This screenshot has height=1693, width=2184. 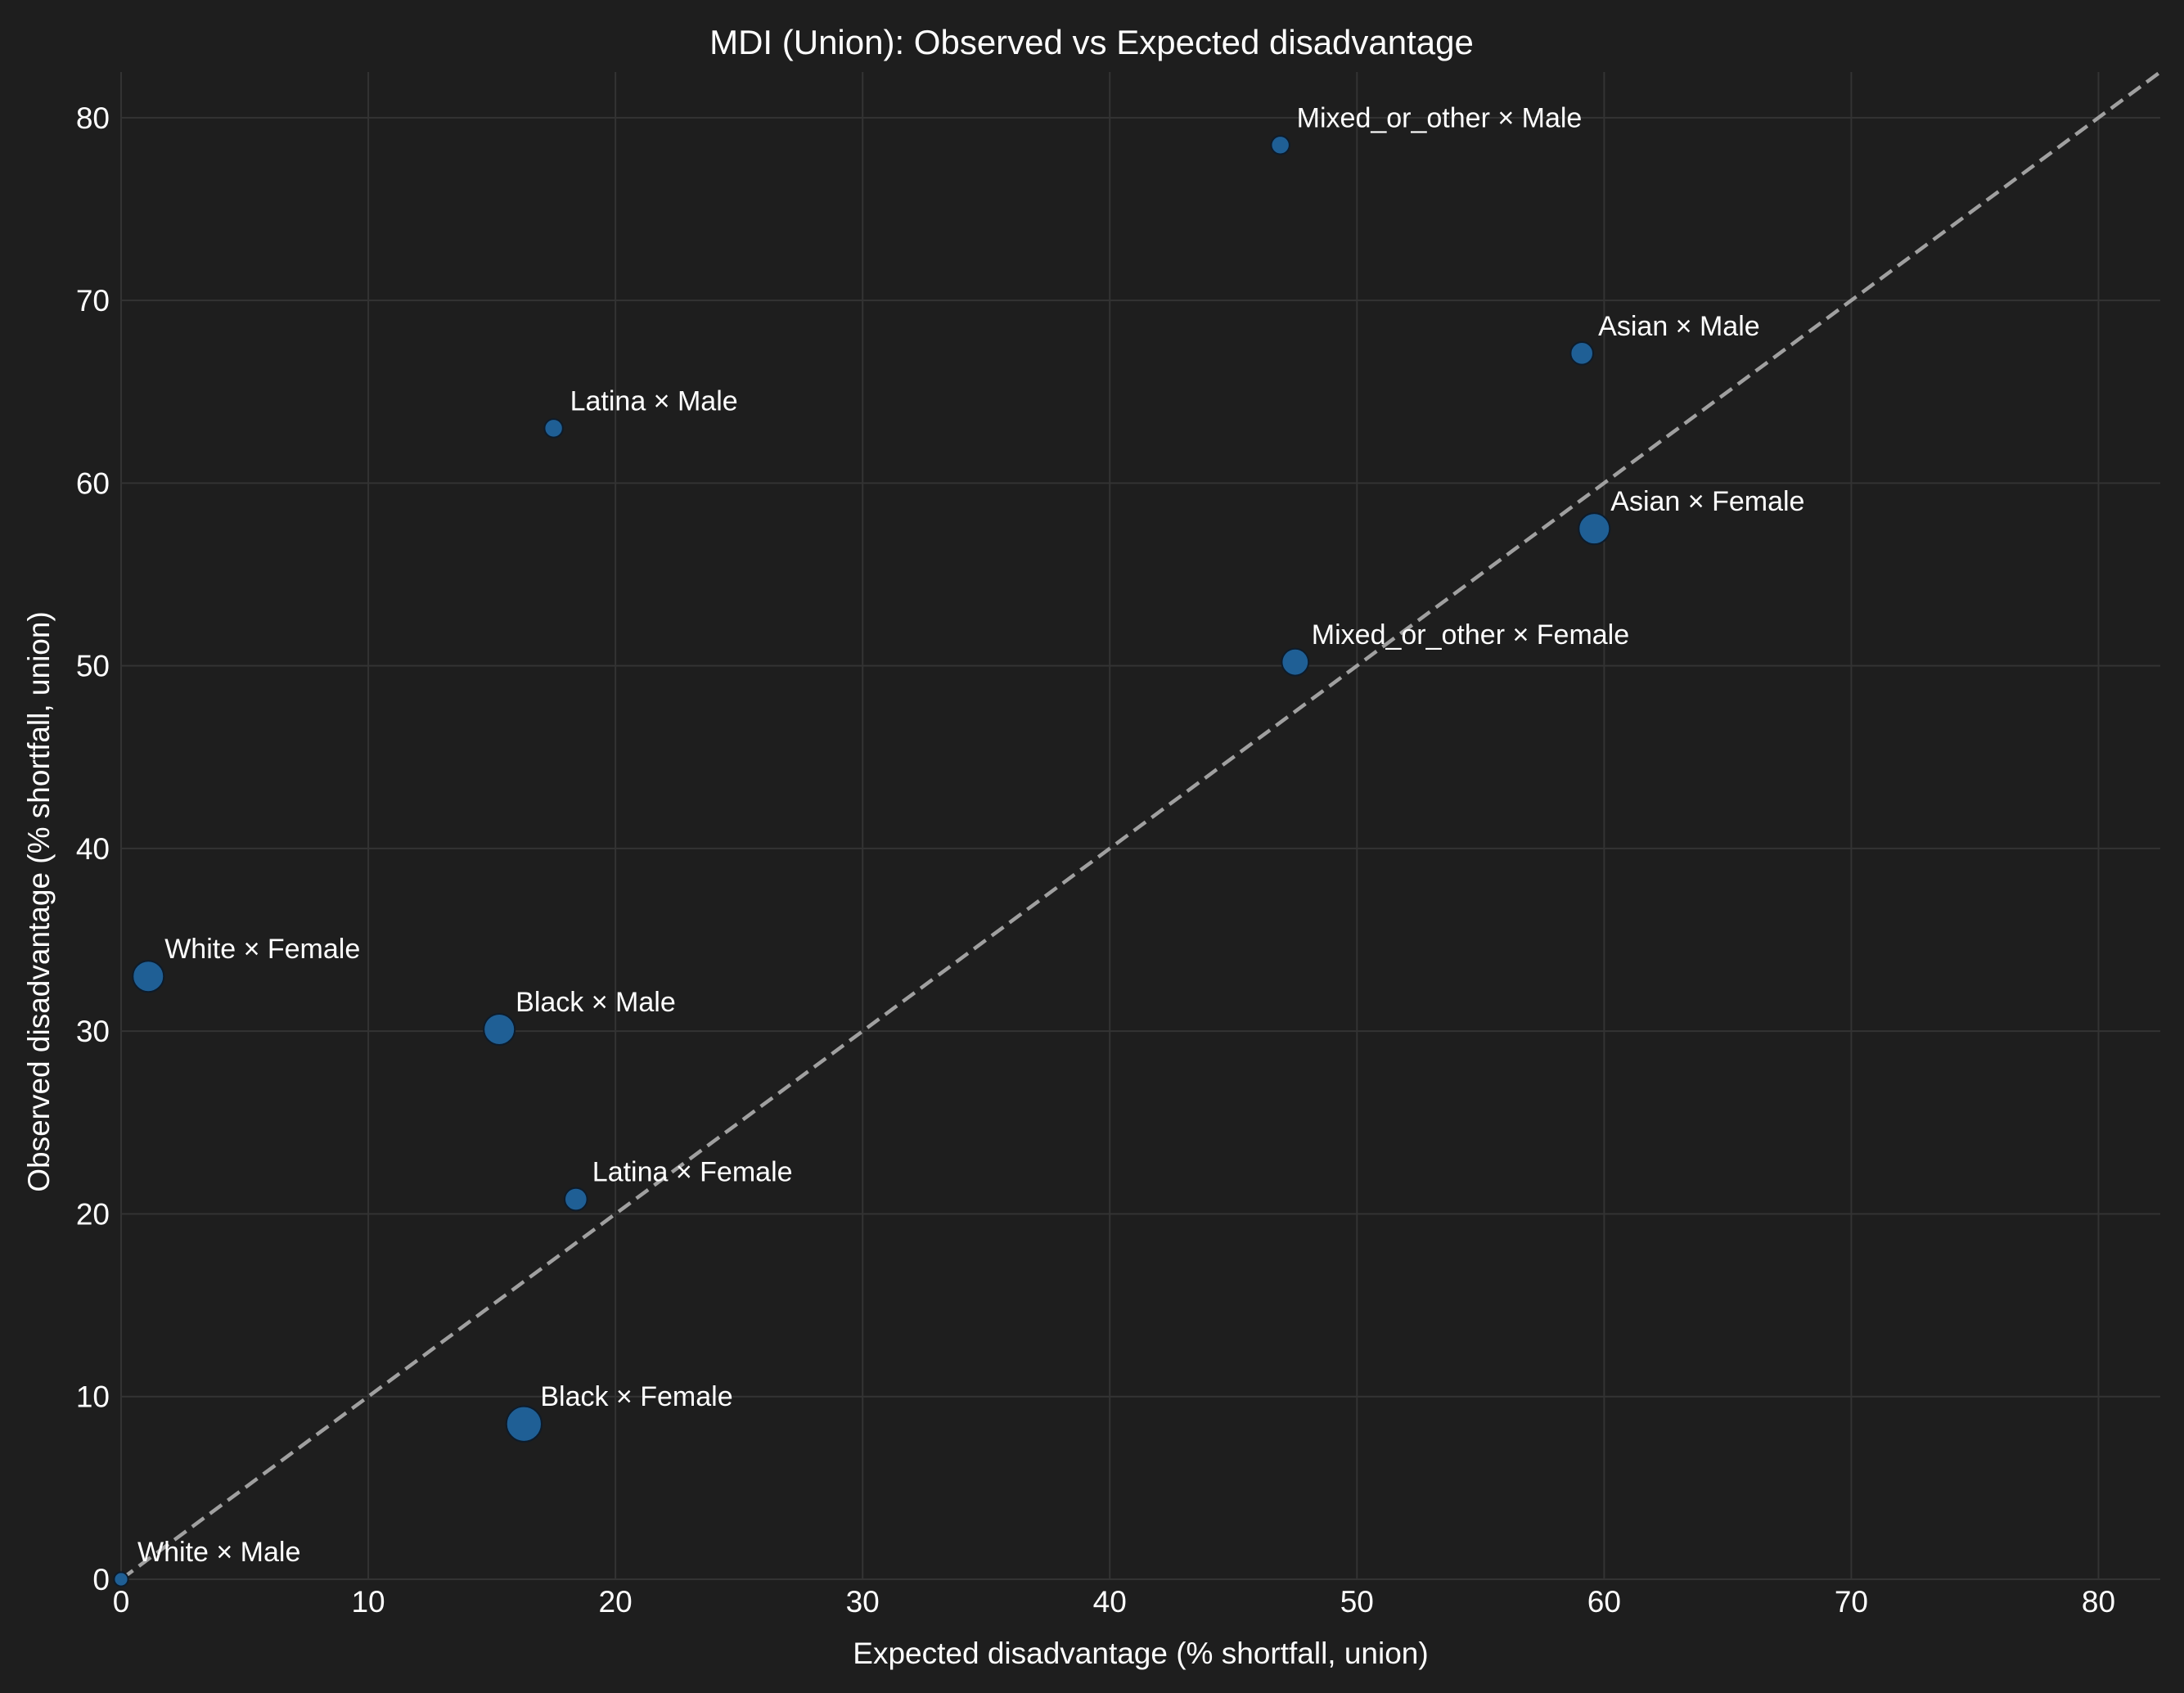 What do you see at coordinates (692, 1172) in the screenshot?
I see `point-label: Latina × Female` at bounding box center [692, 1172].